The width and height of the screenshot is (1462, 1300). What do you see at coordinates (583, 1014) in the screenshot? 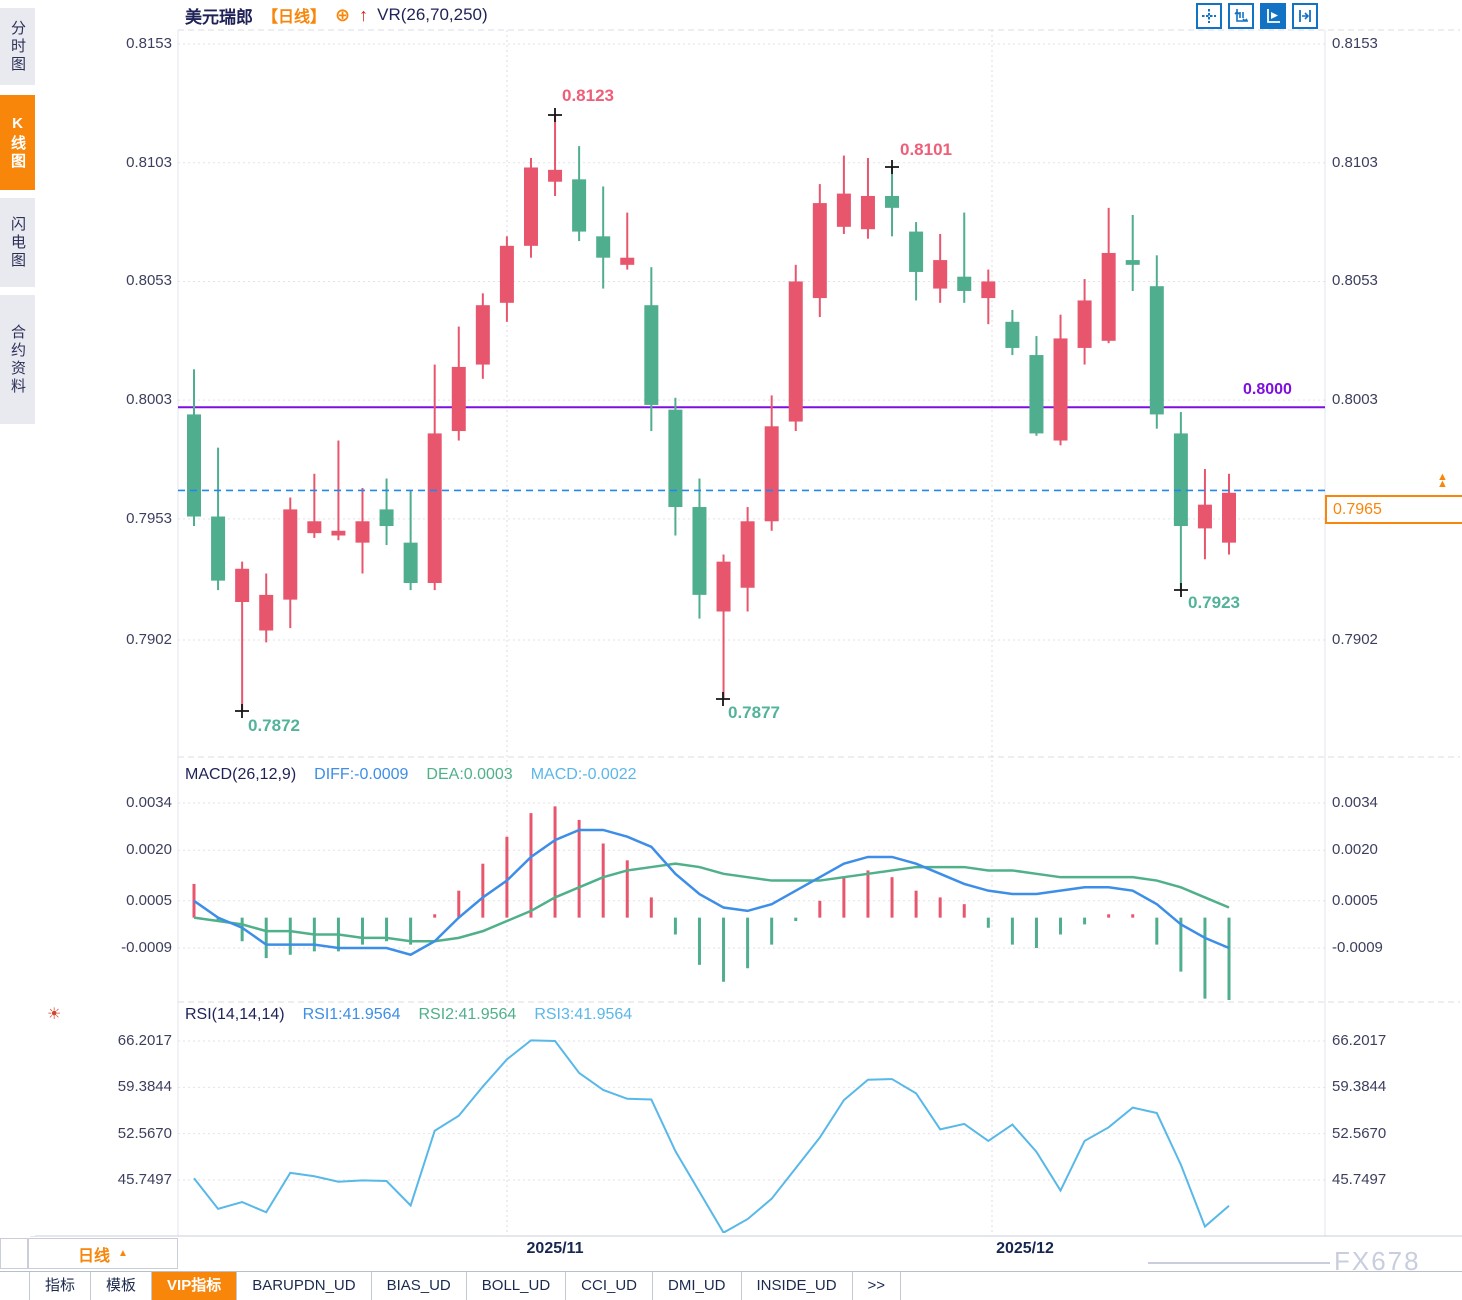
I see `rsi3-value: RSI3:41.9564` at bounding box center [583, 1014].